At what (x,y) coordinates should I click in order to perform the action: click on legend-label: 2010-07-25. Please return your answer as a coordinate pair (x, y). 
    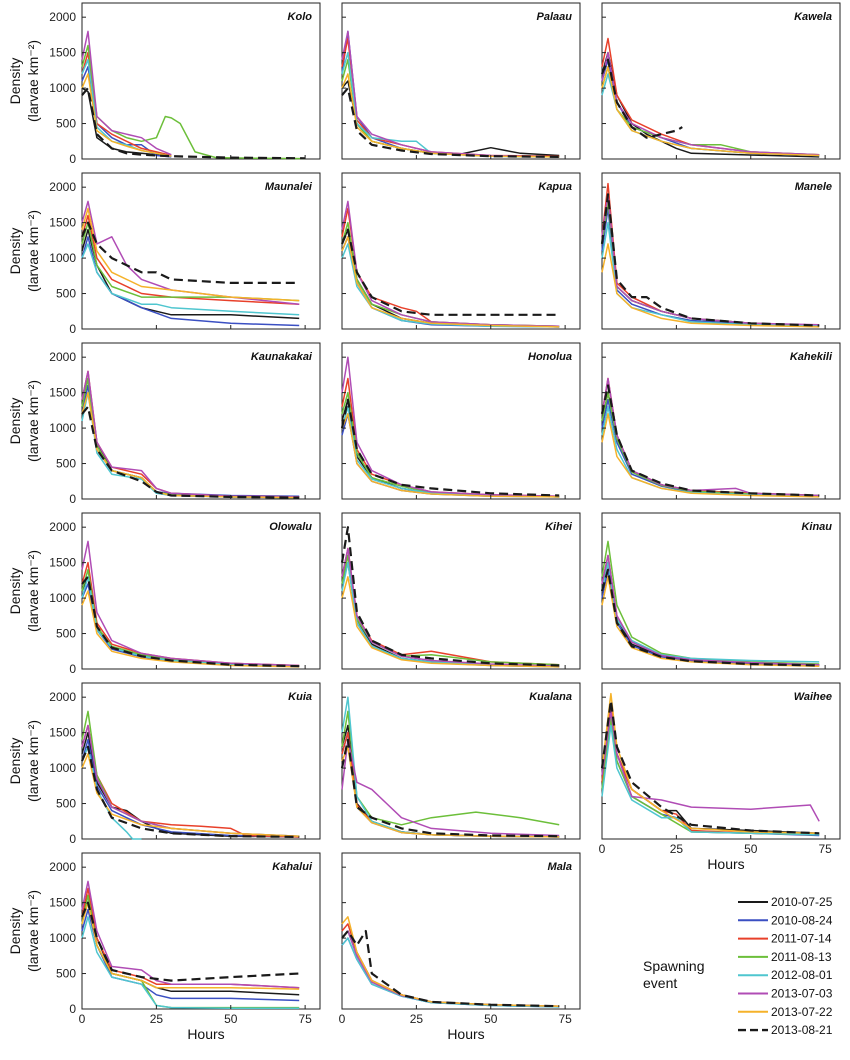
    Looking at the image, I should click on (802, 902).